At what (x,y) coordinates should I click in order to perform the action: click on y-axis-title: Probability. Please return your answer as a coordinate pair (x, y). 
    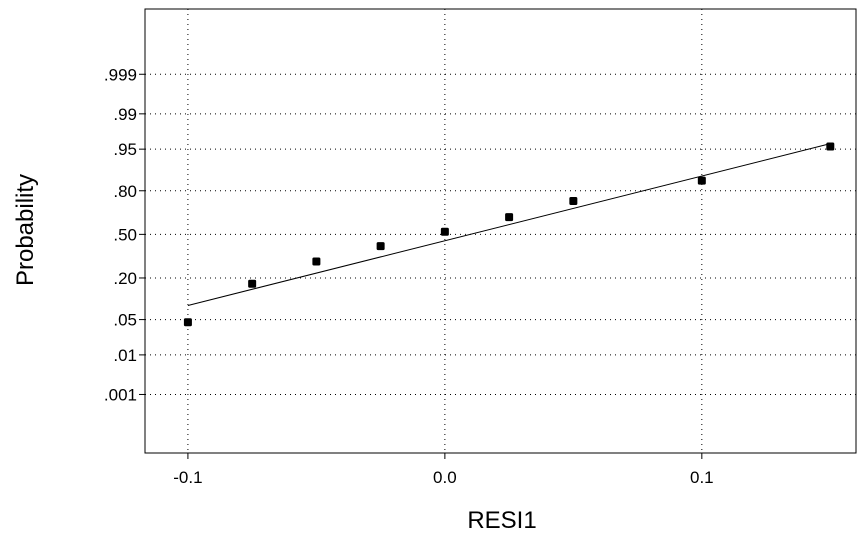
    Looking at the image, I should click on (25, 230).